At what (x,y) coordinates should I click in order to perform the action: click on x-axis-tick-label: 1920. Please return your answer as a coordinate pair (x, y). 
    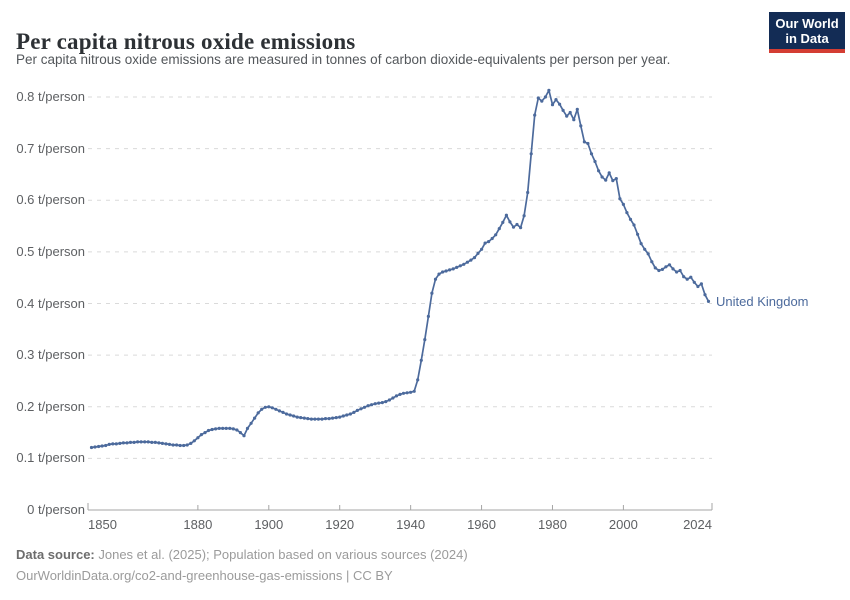
    Looking at the image, I should click on (340, 524).